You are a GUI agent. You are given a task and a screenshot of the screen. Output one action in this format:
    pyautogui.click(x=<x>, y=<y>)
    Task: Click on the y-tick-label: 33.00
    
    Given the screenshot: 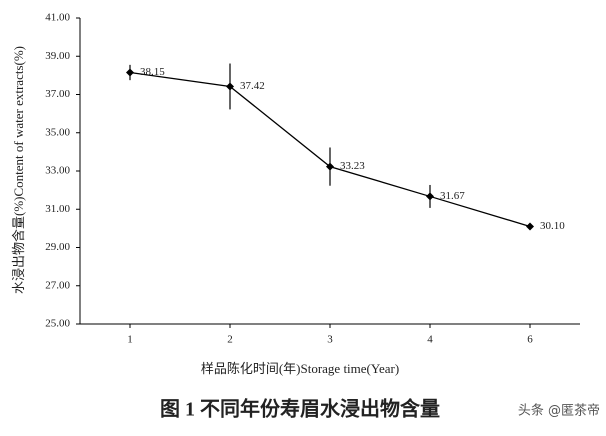 What is the action you would take?
    pyautogui.click(x=57, y=171)
    